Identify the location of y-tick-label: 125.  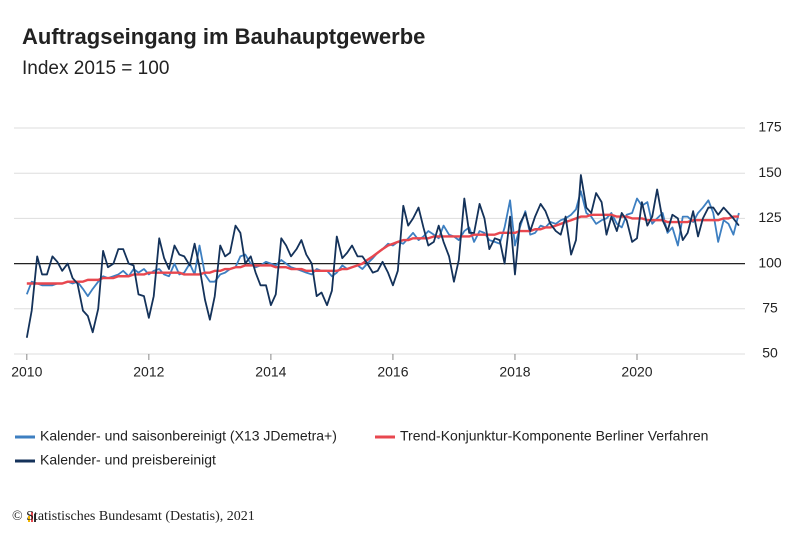
(770, 217).